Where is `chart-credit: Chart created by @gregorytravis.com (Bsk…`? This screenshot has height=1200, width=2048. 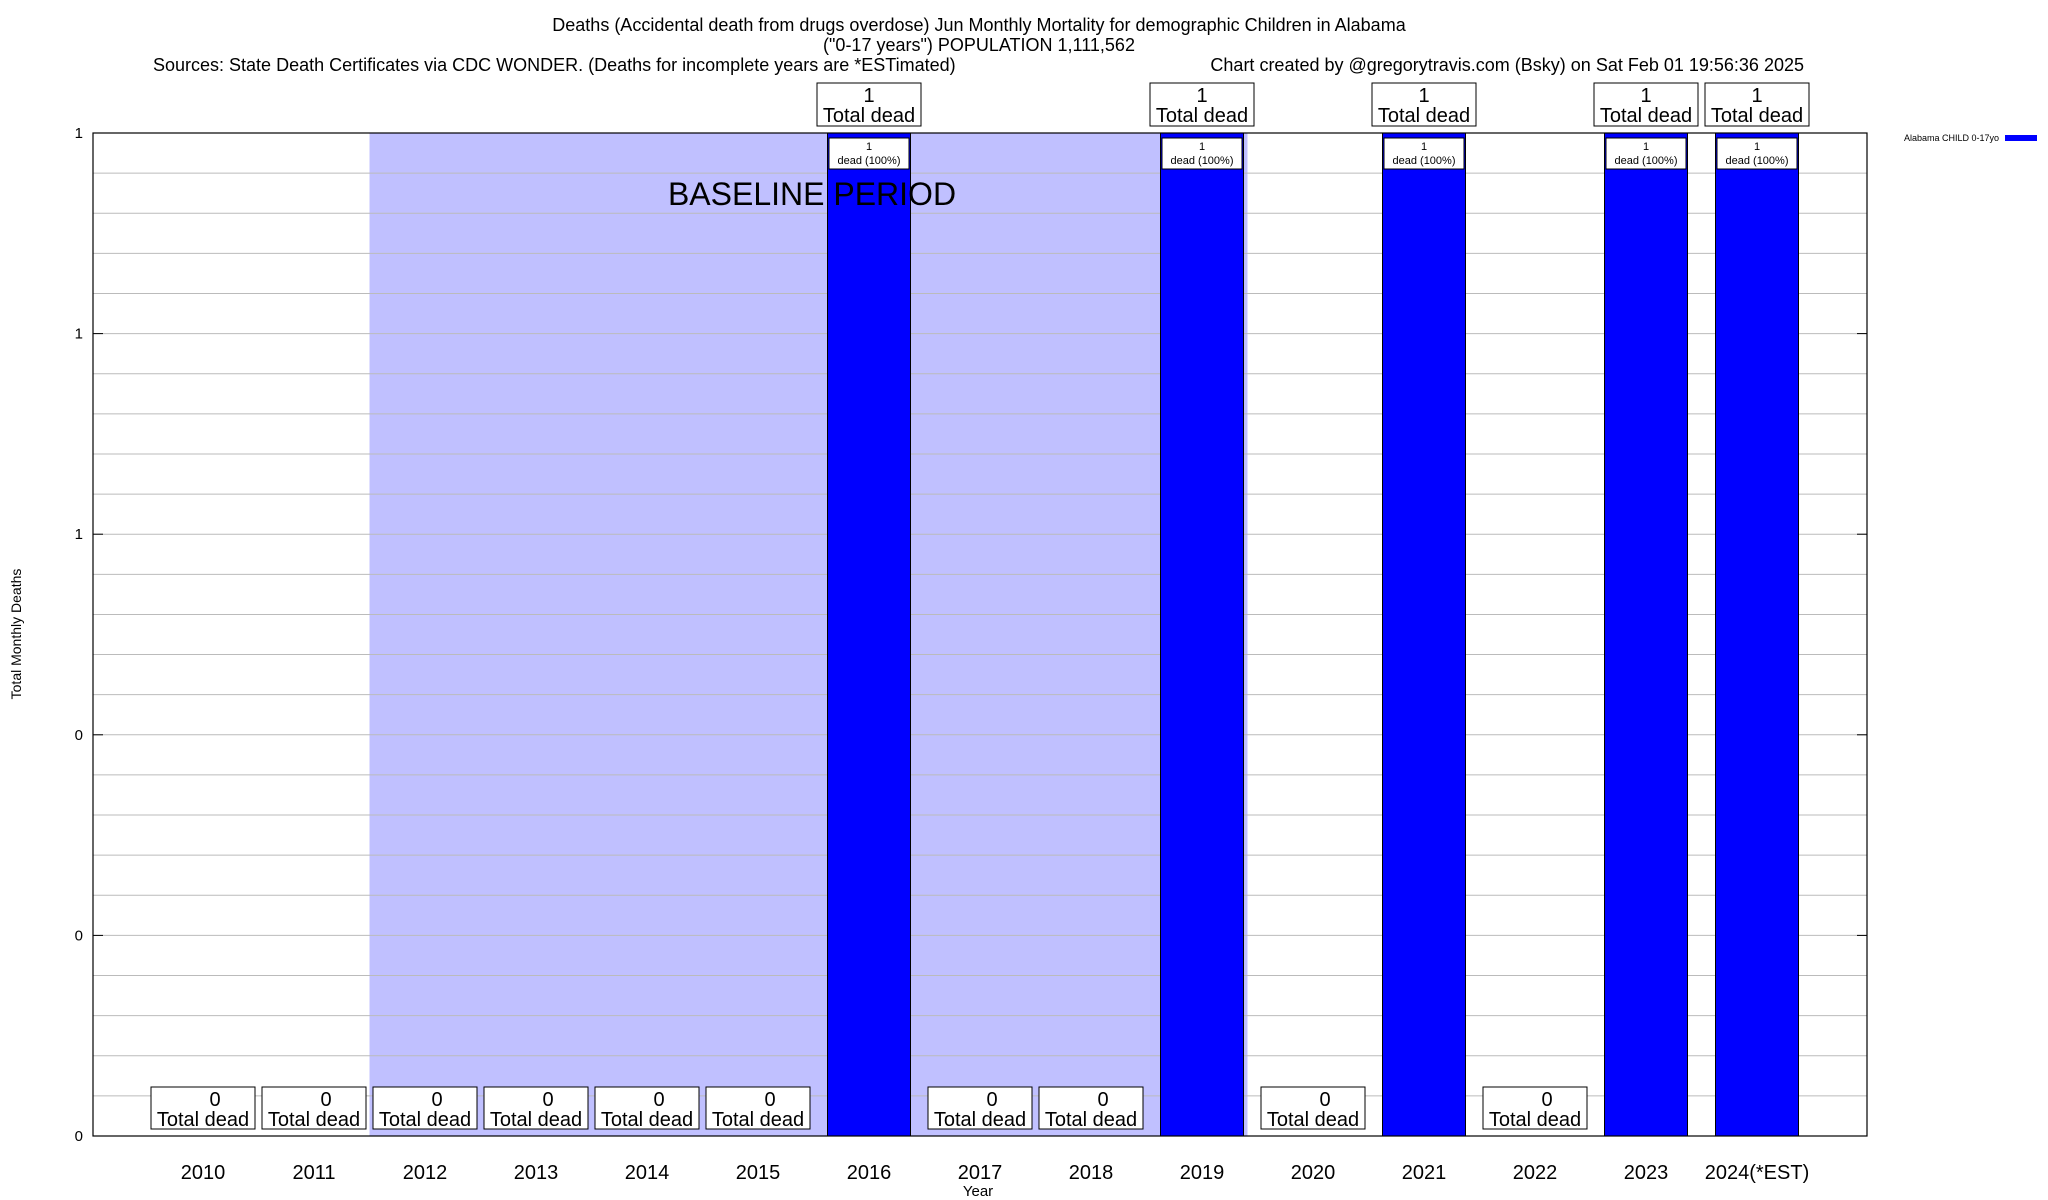
chart-credit: Chart created by @gregorytravis.com (Bsk… is located at coordinates (1507, 65).